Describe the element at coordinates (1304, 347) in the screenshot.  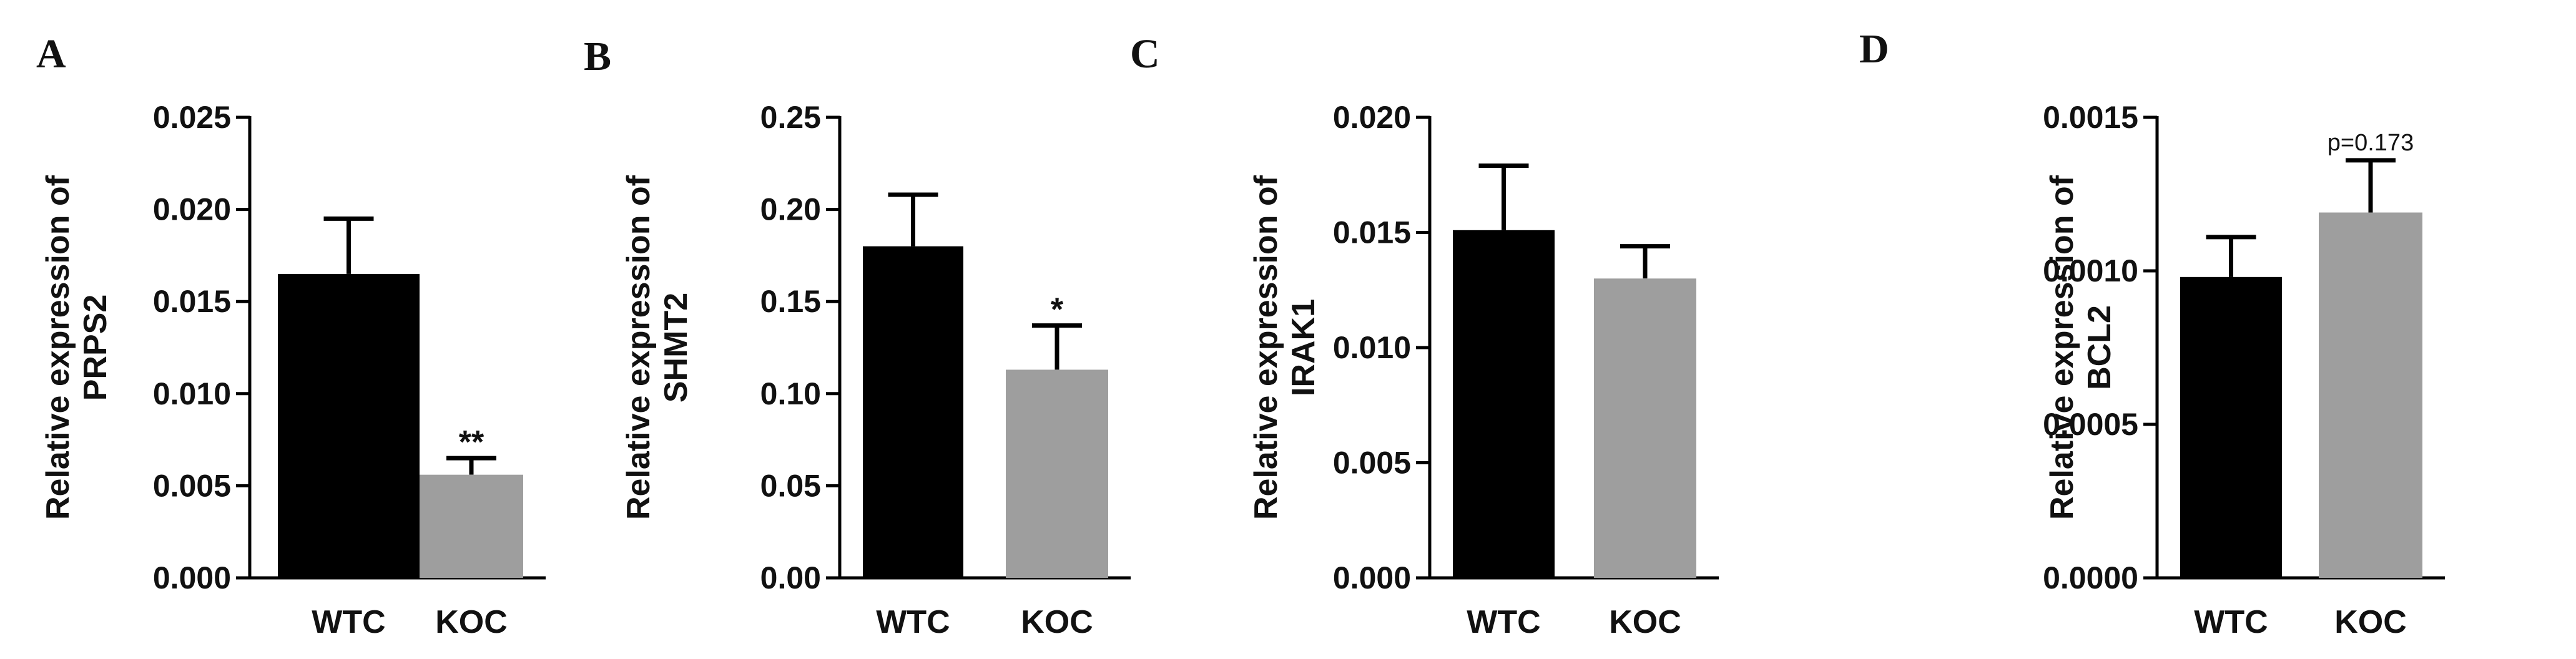
I see `y-axis-title-line-2: IRAK1` at that location.